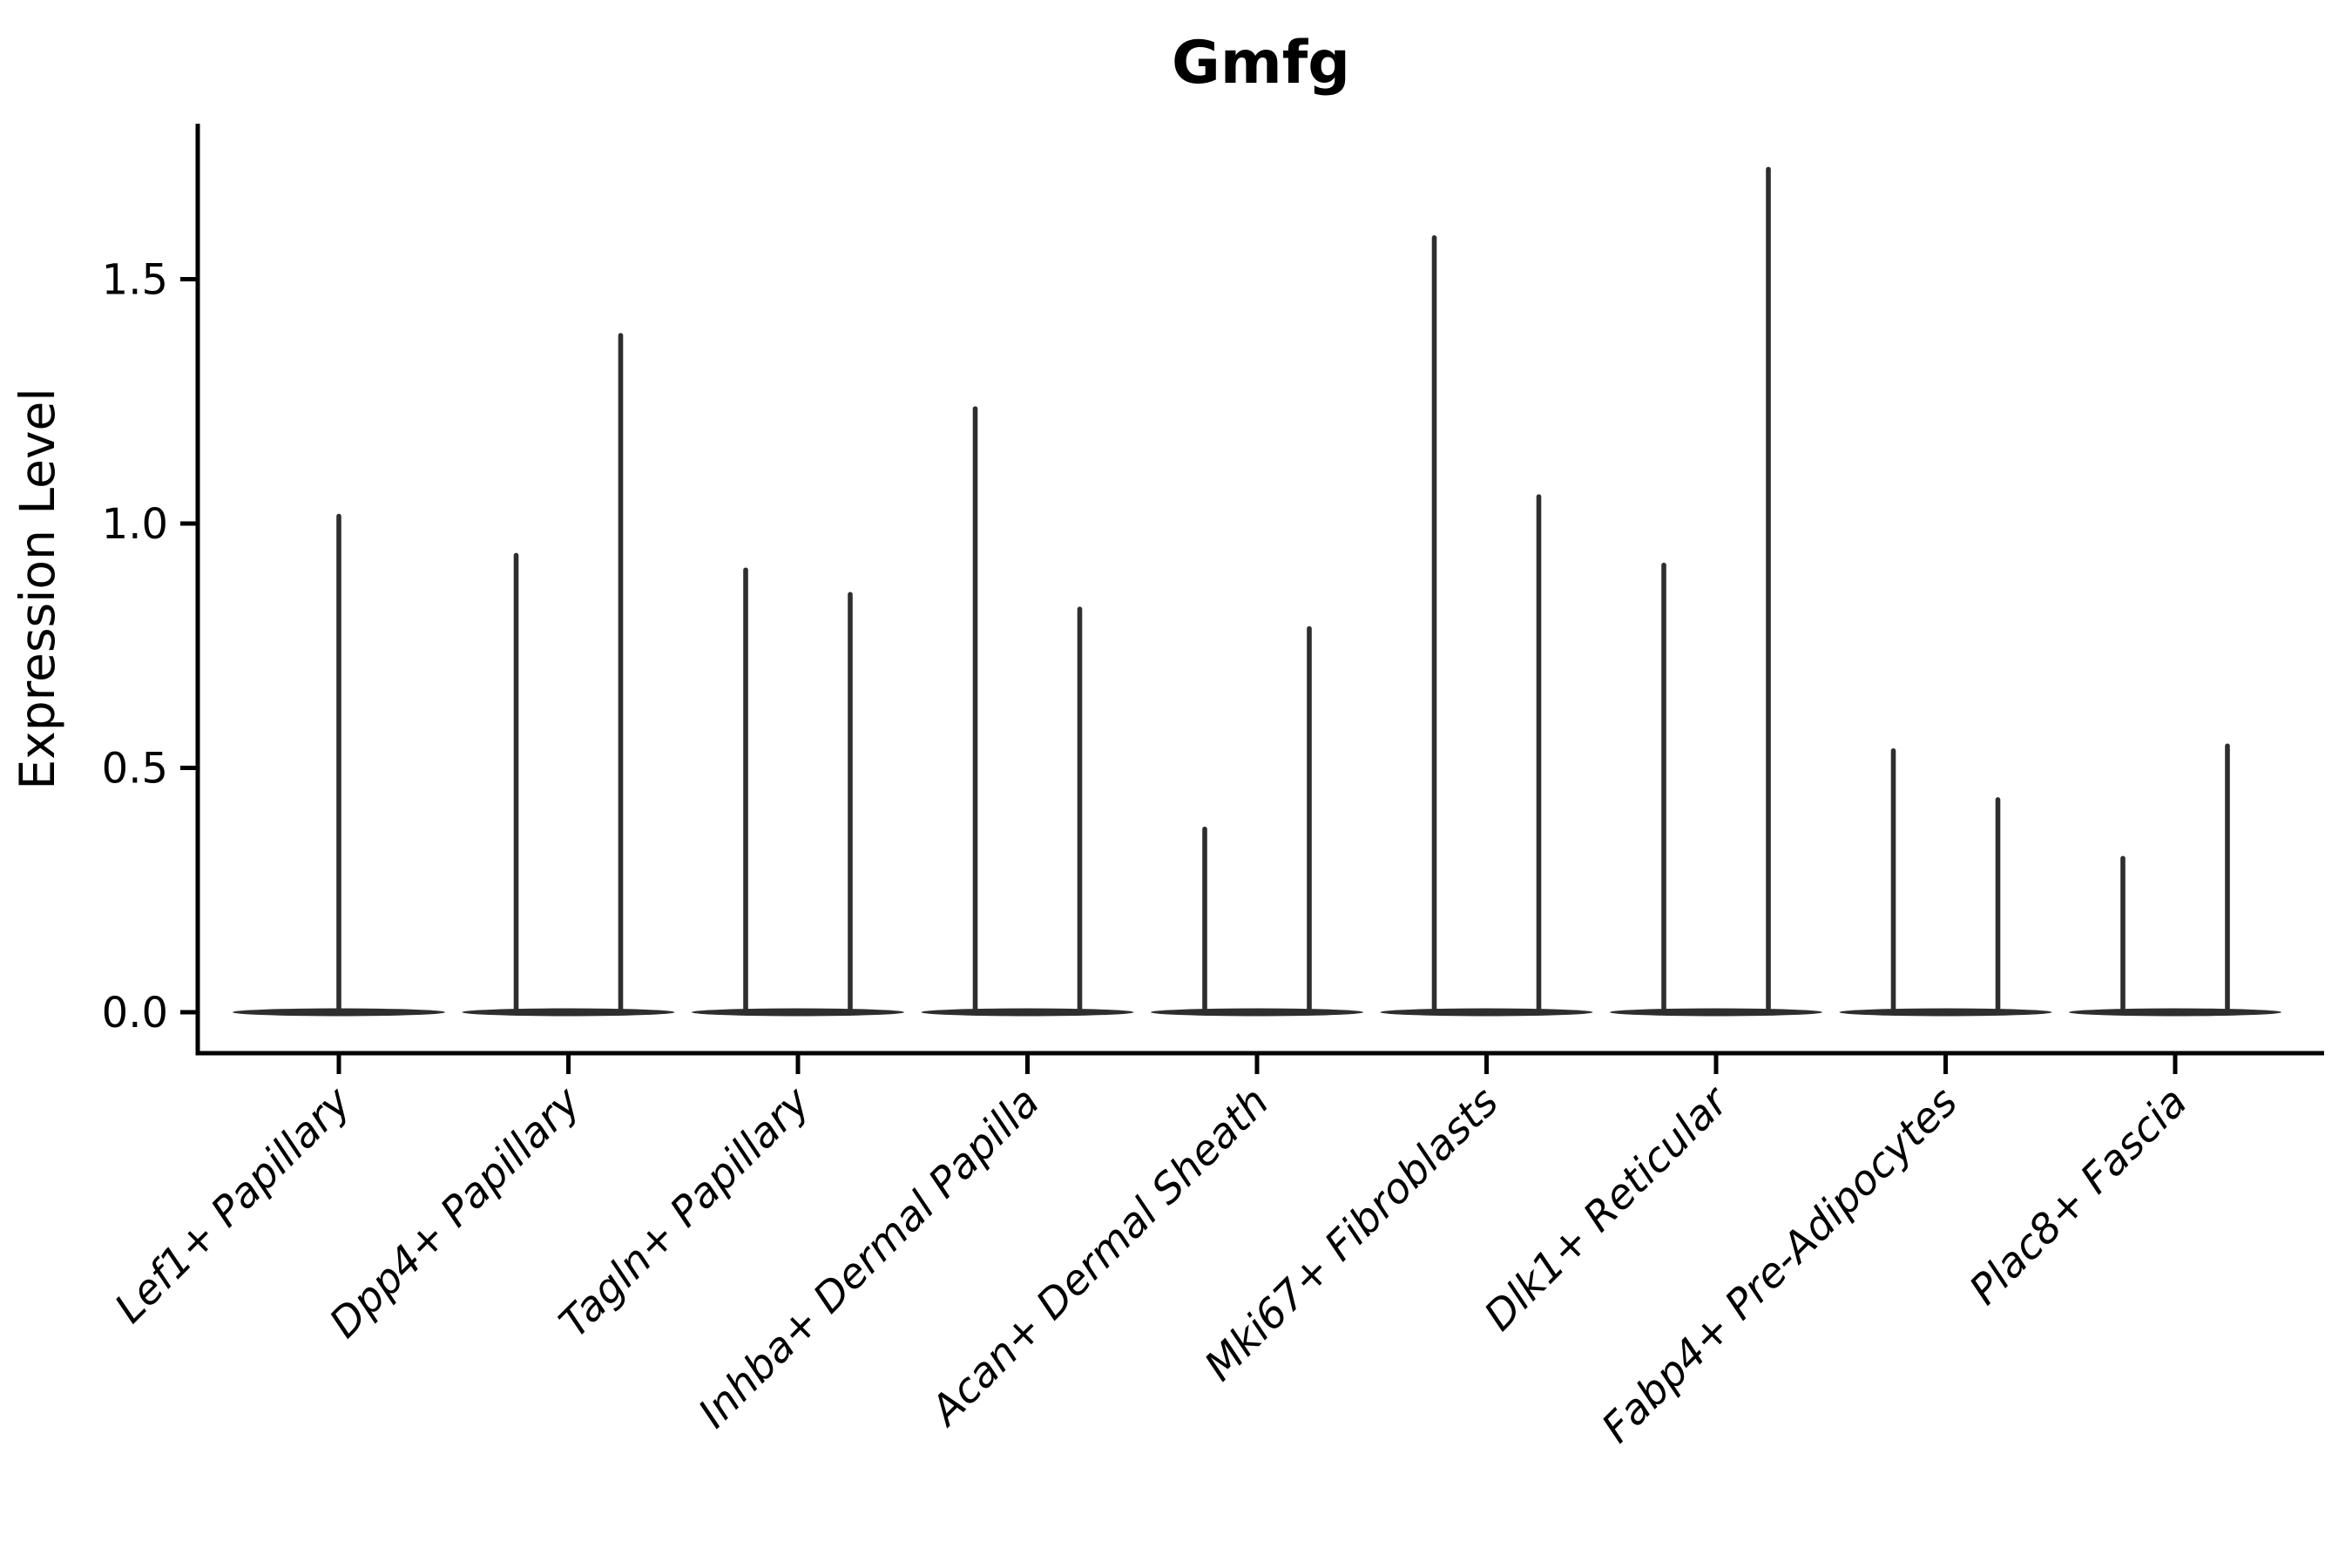 This screenshot has height=1568, width=2352. What do you see at coordinates (1261, 64) in the screenshot?
I see `chart-title: Gmfg` at bounding box center [1261, 64].